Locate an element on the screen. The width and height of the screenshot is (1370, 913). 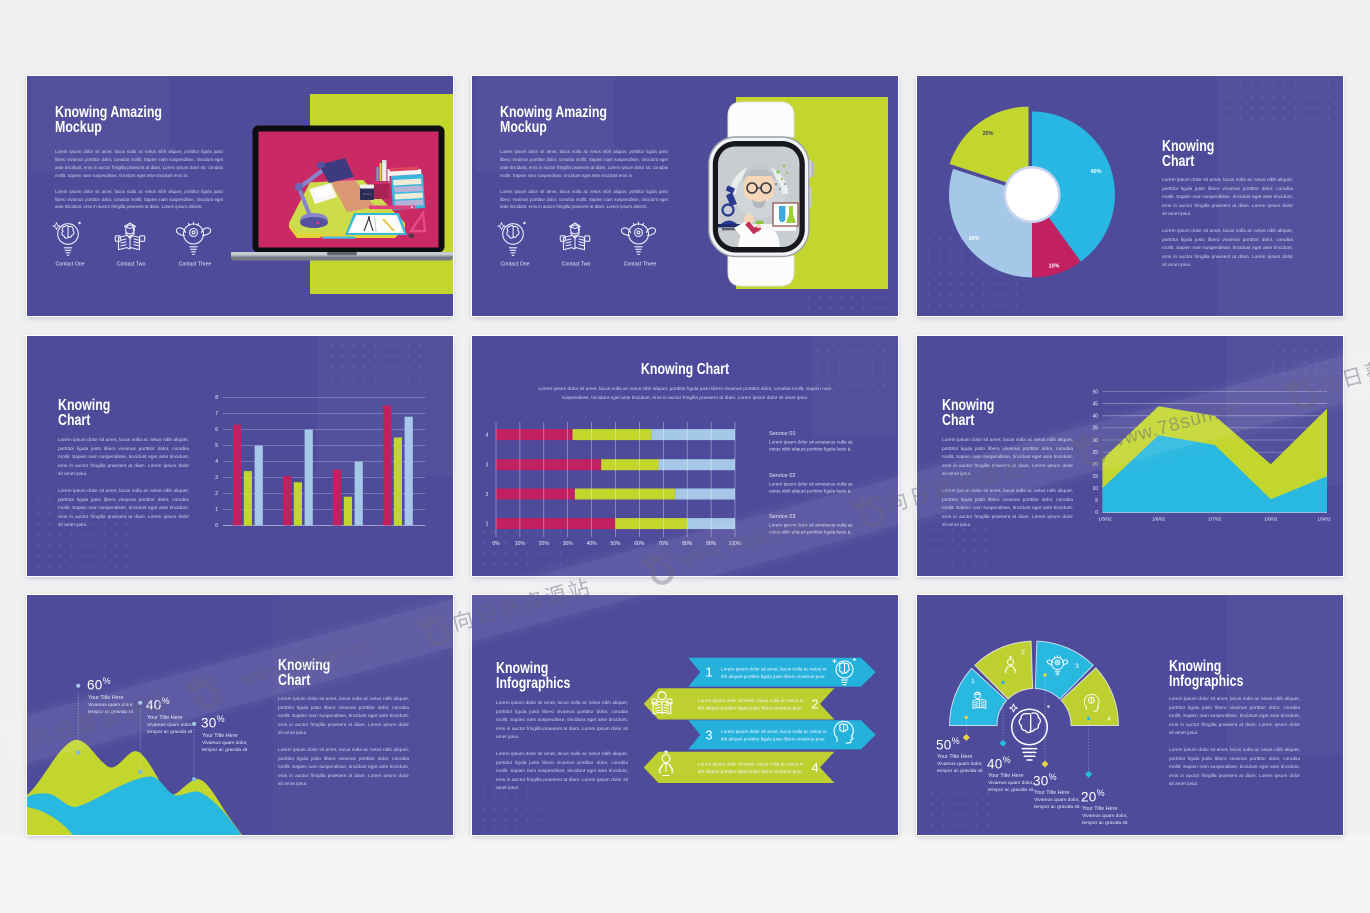
svg-text: Service 01 is located at coordinates (782, 434).